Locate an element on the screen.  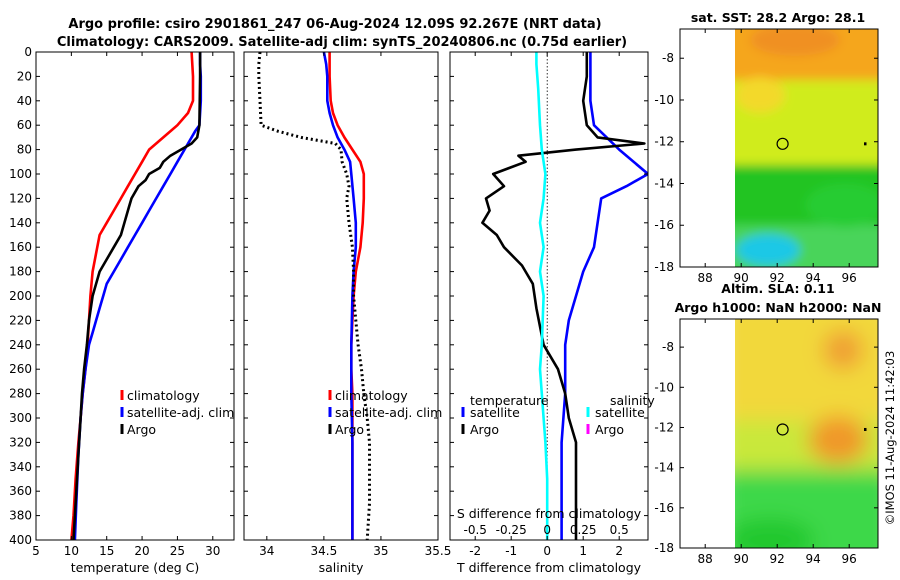
s-tick-label: 0.5 is located at coordinates (619, 530).